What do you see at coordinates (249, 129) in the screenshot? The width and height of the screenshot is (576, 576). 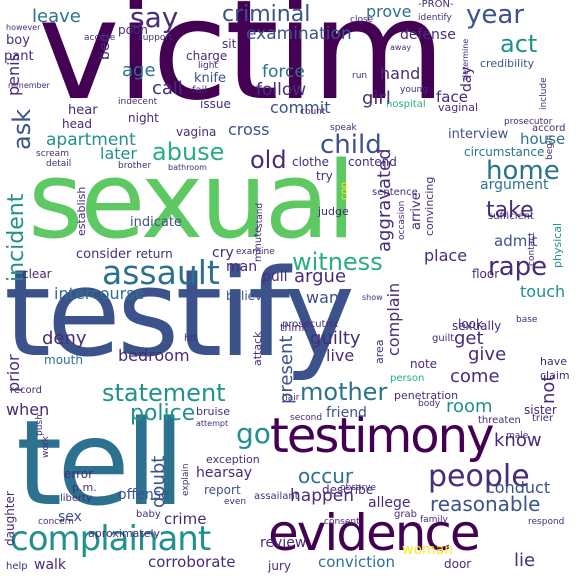 I see `word-cross: cross` at bounding box center [249, 129].